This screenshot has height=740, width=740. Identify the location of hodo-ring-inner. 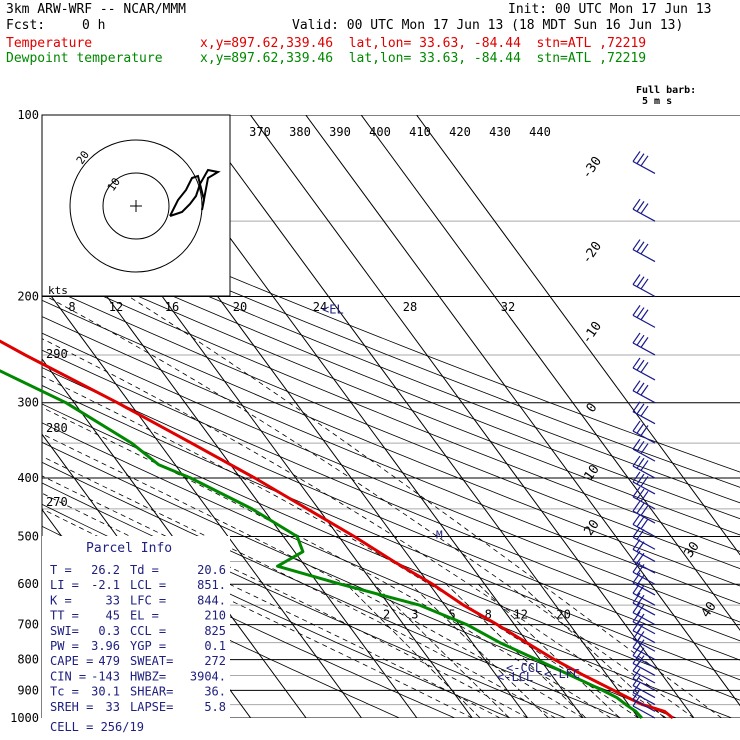
(136, 206).